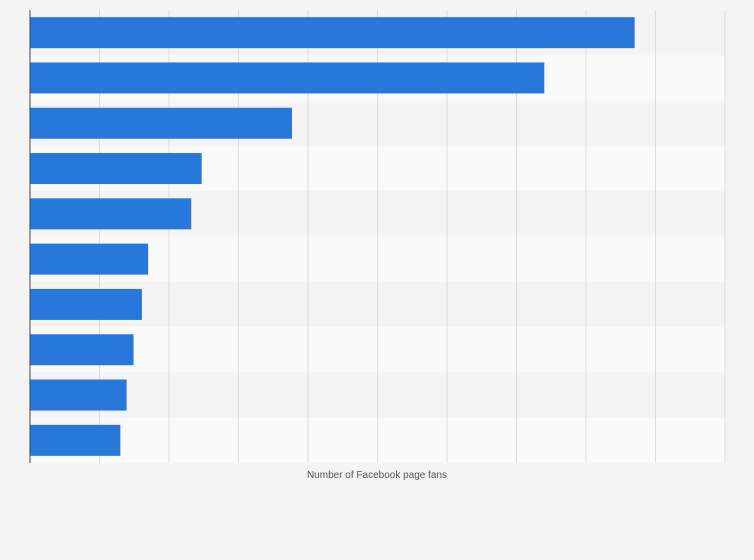  Describe the element at coordinates (377, 475) in the screenshot. I see `x-axis-title: Number of Facebook page fans` at that location.